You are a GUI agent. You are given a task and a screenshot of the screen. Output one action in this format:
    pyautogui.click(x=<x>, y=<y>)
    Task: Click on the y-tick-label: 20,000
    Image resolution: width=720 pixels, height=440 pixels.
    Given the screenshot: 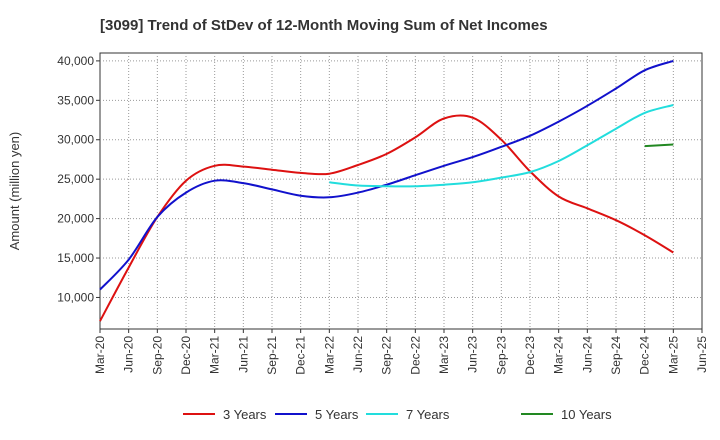 What is the action you would take?
    pyautogui.click(x=75, y=219)
    